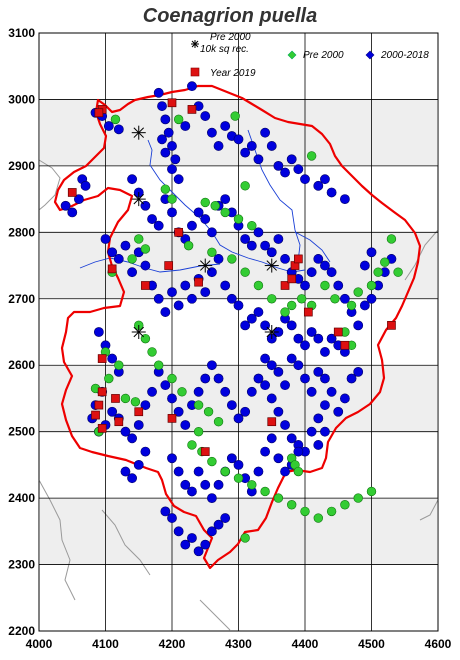  Describe the element at coordinates (21, 432) in the screenshot. I see `y-tick-label: 2500` at that location.